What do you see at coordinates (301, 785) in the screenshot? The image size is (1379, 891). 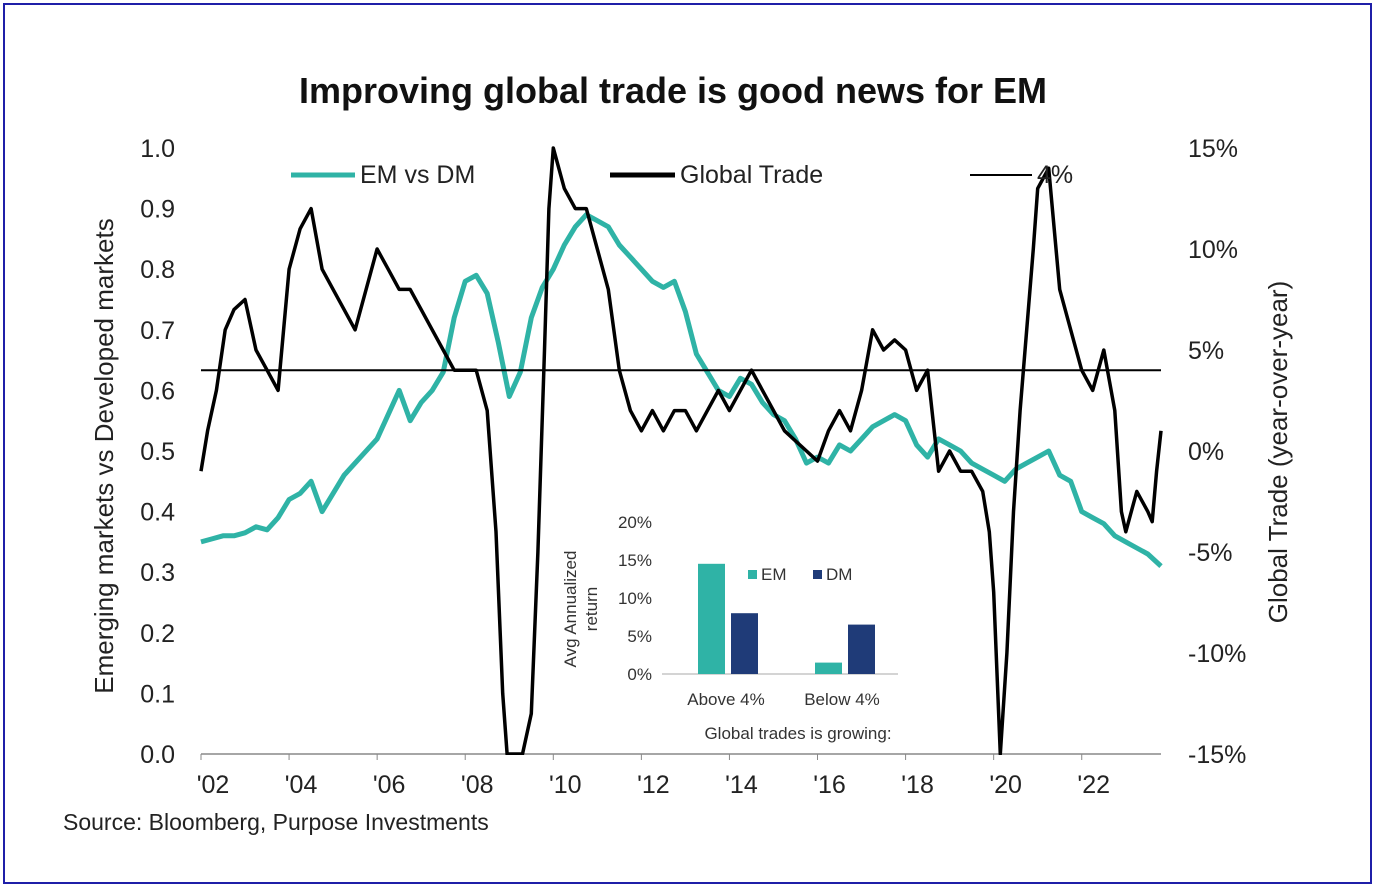 I see `x-tick-label: '04` at bounding box center [301, 785].